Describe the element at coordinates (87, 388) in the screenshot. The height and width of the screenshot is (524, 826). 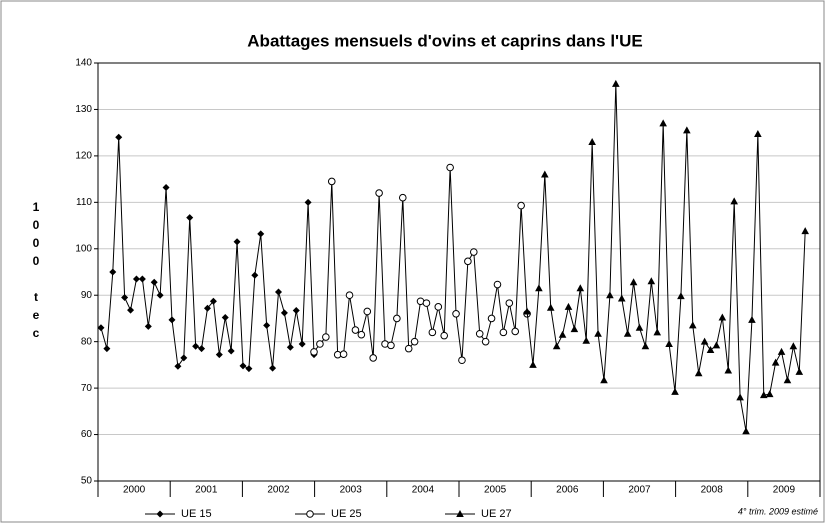
I see `y-tick-label: 70` at that location.